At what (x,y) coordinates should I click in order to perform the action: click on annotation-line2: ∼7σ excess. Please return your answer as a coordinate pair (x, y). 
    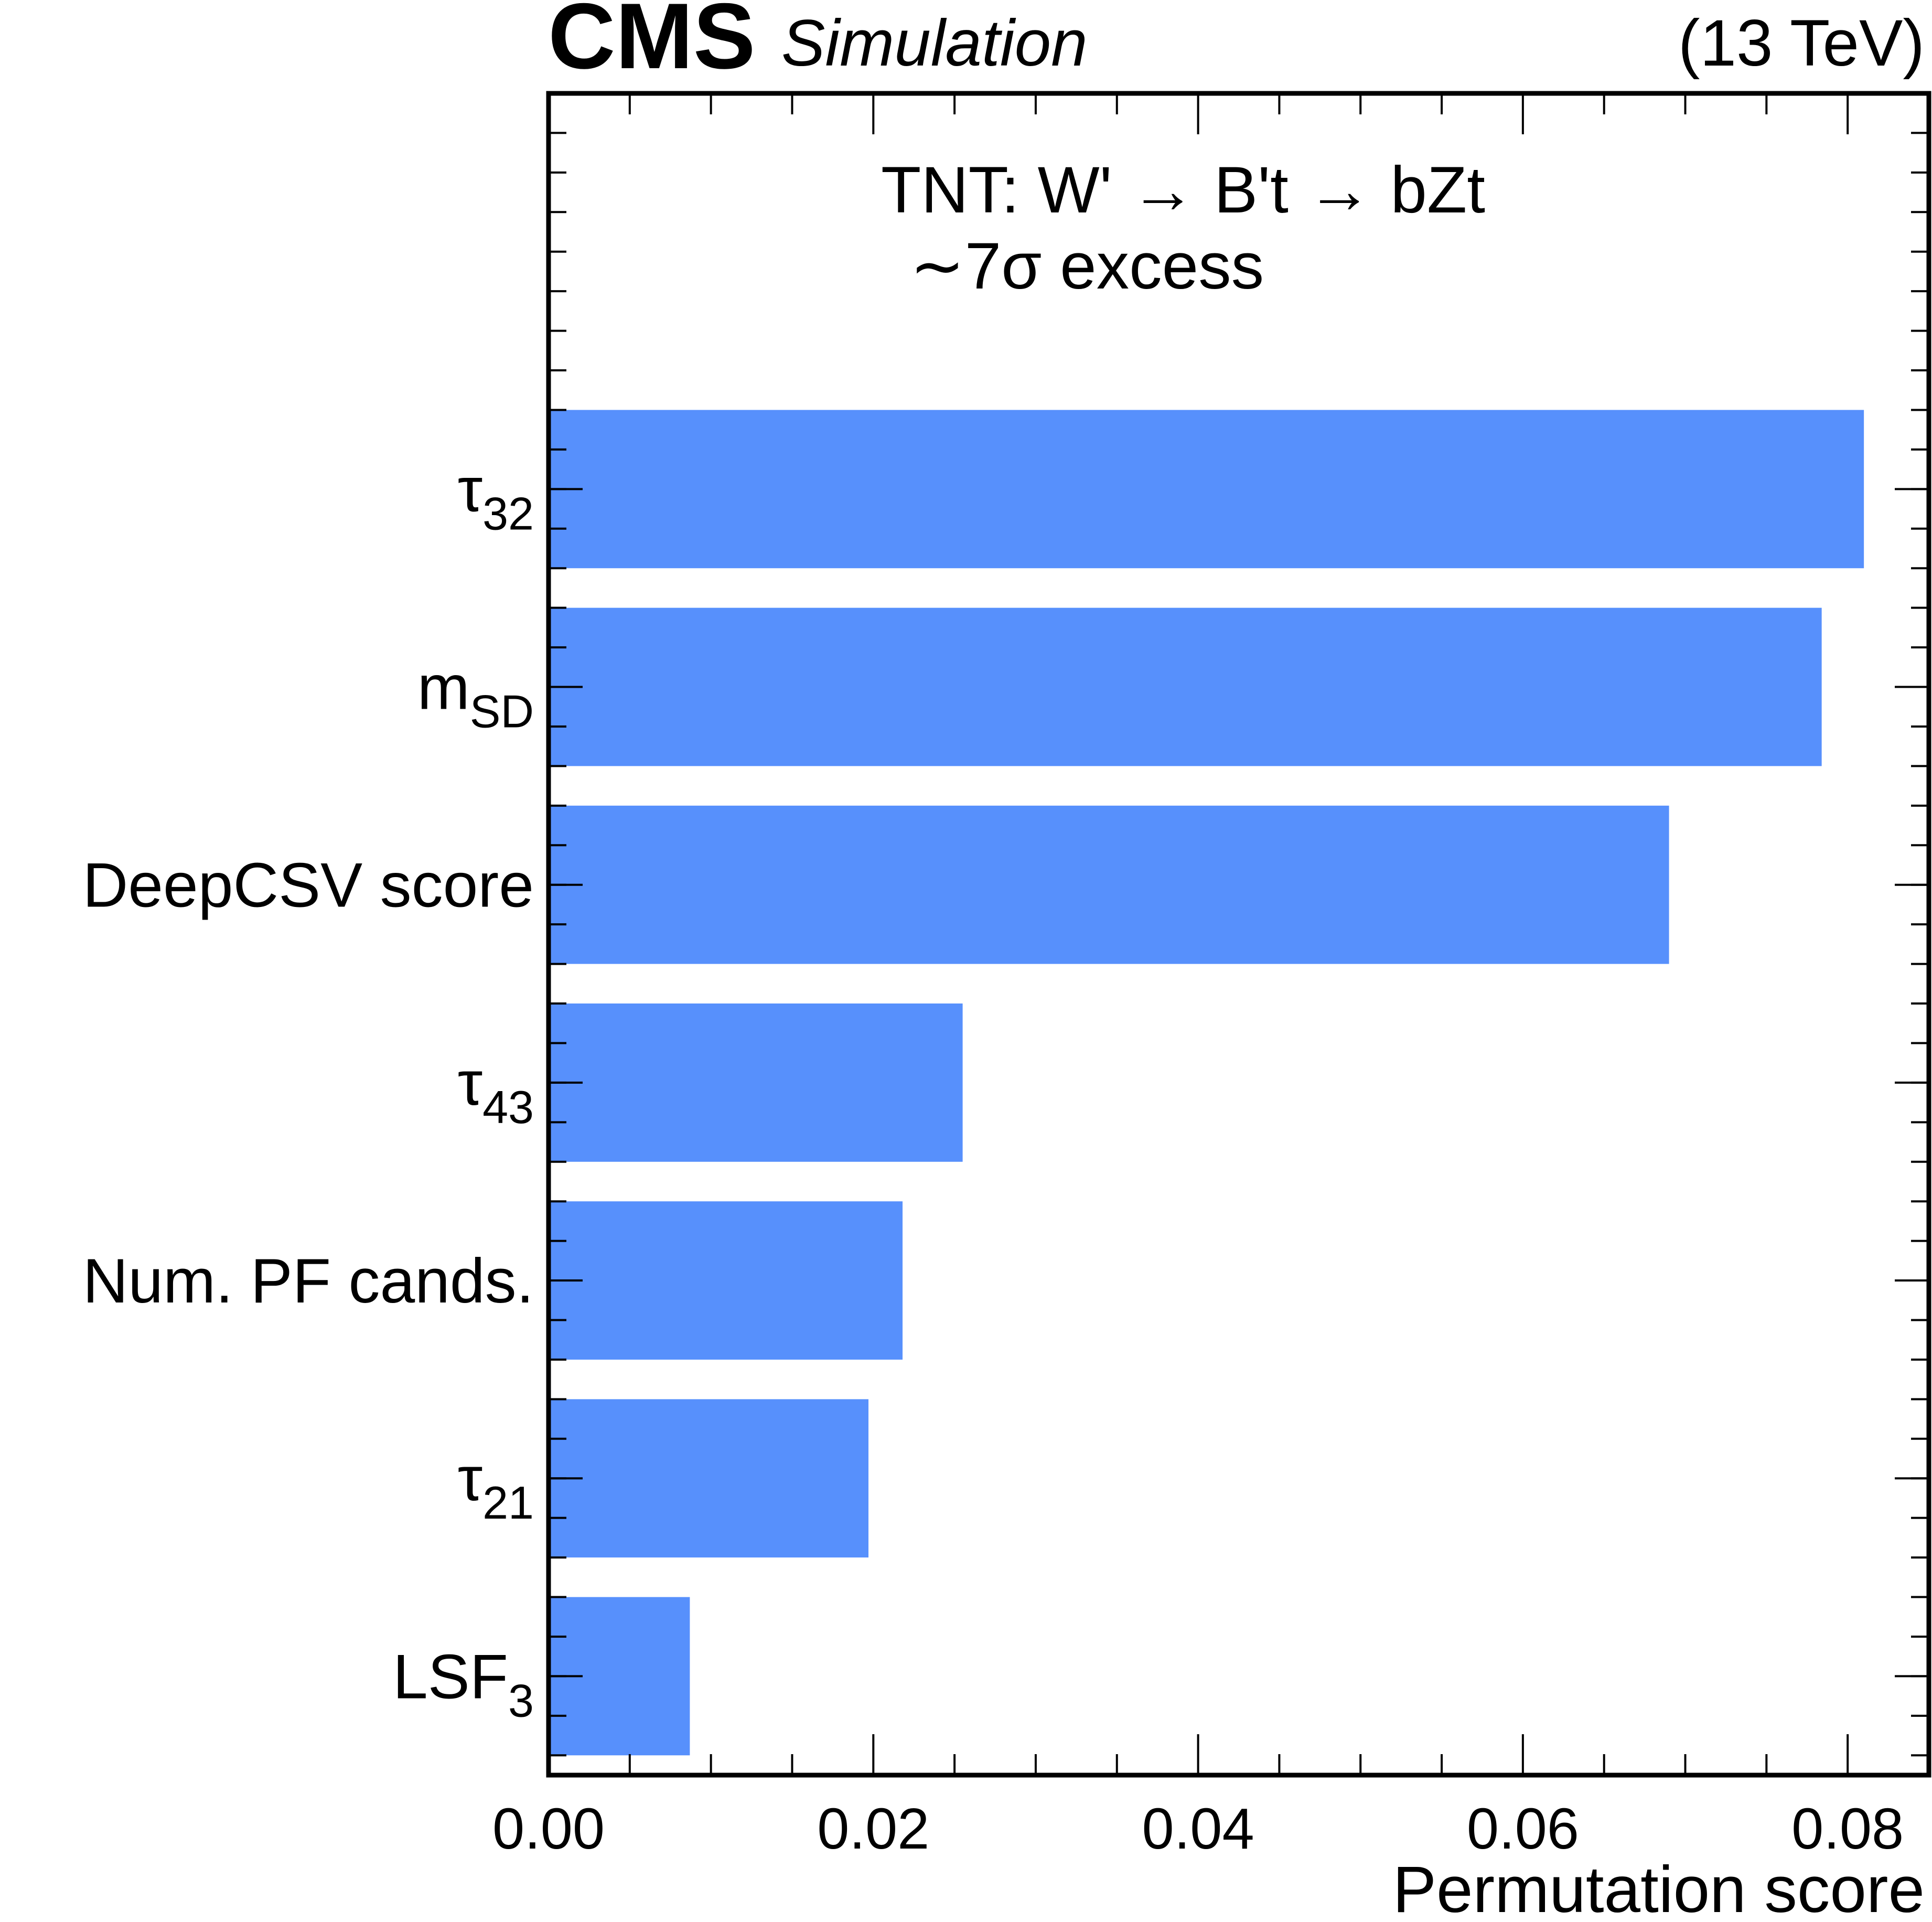
    Looking at the image, I should click on (1087, 266).